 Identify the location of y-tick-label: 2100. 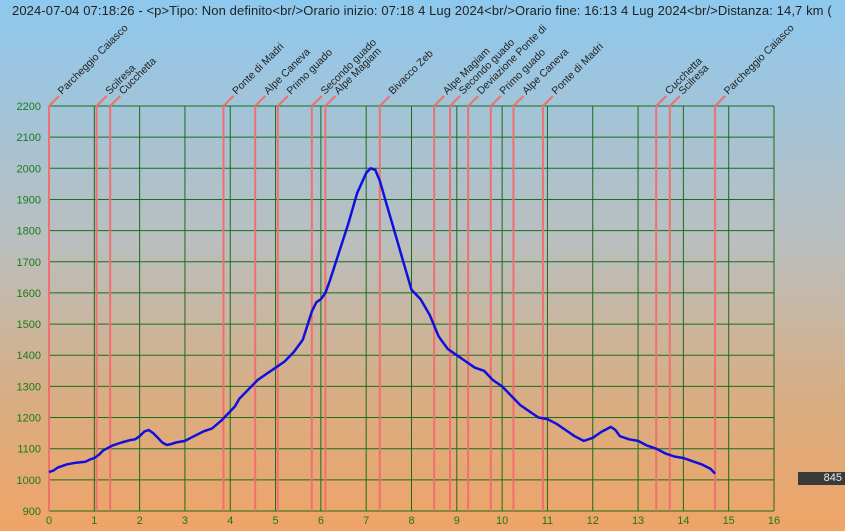
(29, 138).